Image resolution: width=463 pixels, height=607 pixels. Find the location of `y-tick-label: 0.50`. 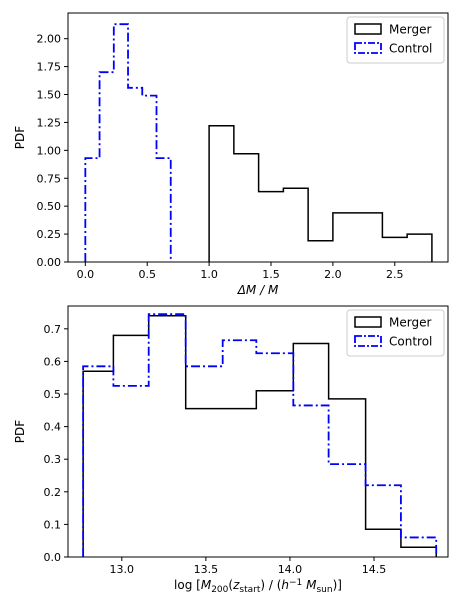

y-tick-label: 0.50 is located at coordinates (49, 206).